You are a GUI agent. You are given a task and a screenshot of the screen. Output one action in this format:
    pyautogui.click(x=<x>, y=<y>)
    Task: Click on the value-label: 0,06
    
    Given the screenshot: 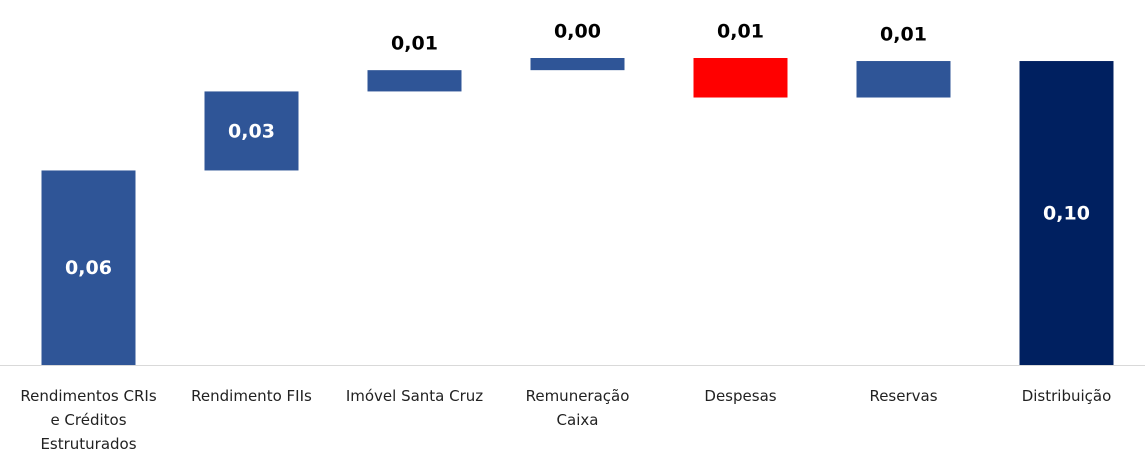 What is the action you would take?
    pyautogui.click(x=88, y=268)
    